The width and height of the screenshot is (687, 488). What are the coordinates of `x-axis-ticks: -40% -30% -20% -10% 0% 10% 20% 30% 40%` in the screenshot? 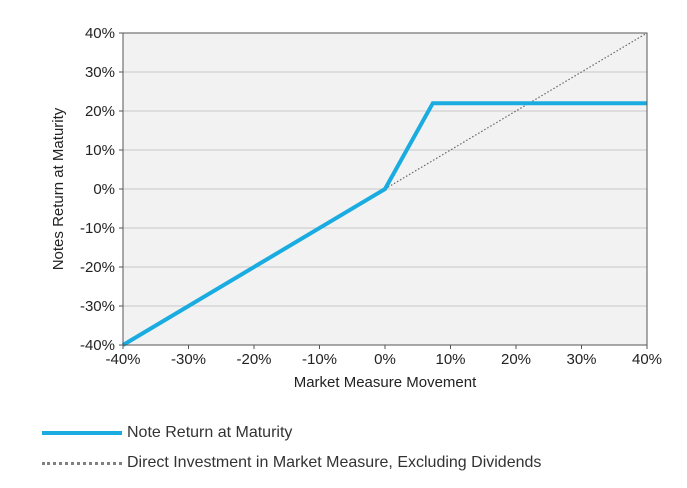 It's located at (383, 356).